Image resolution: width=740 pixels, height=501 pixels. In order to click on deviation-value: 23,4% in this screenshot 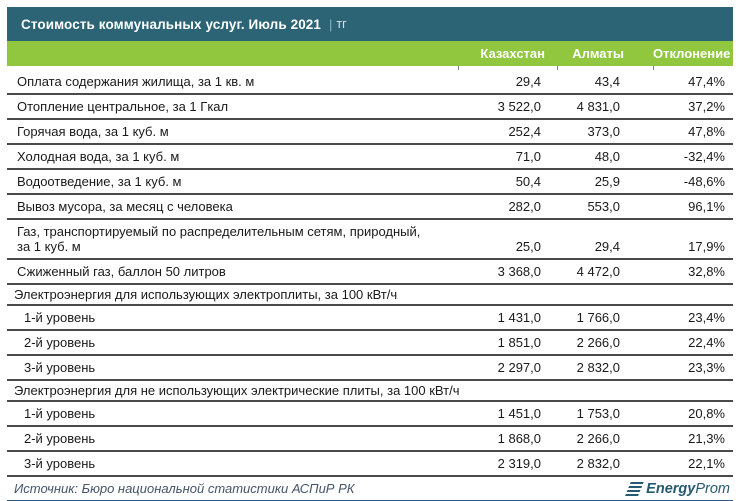, I will do `click(693, 318)`.